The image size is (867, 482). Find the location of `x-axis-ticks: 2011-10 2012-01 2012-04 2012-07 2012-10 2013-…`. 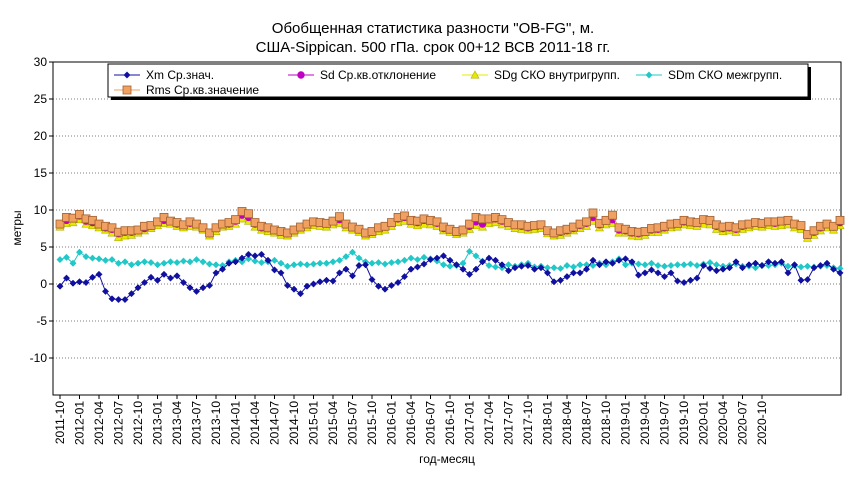

x-axis-ticks: 2011-10 2012-01 2012-04 2012-07 2012-10 2013-… is located at coordinates (411, 420).